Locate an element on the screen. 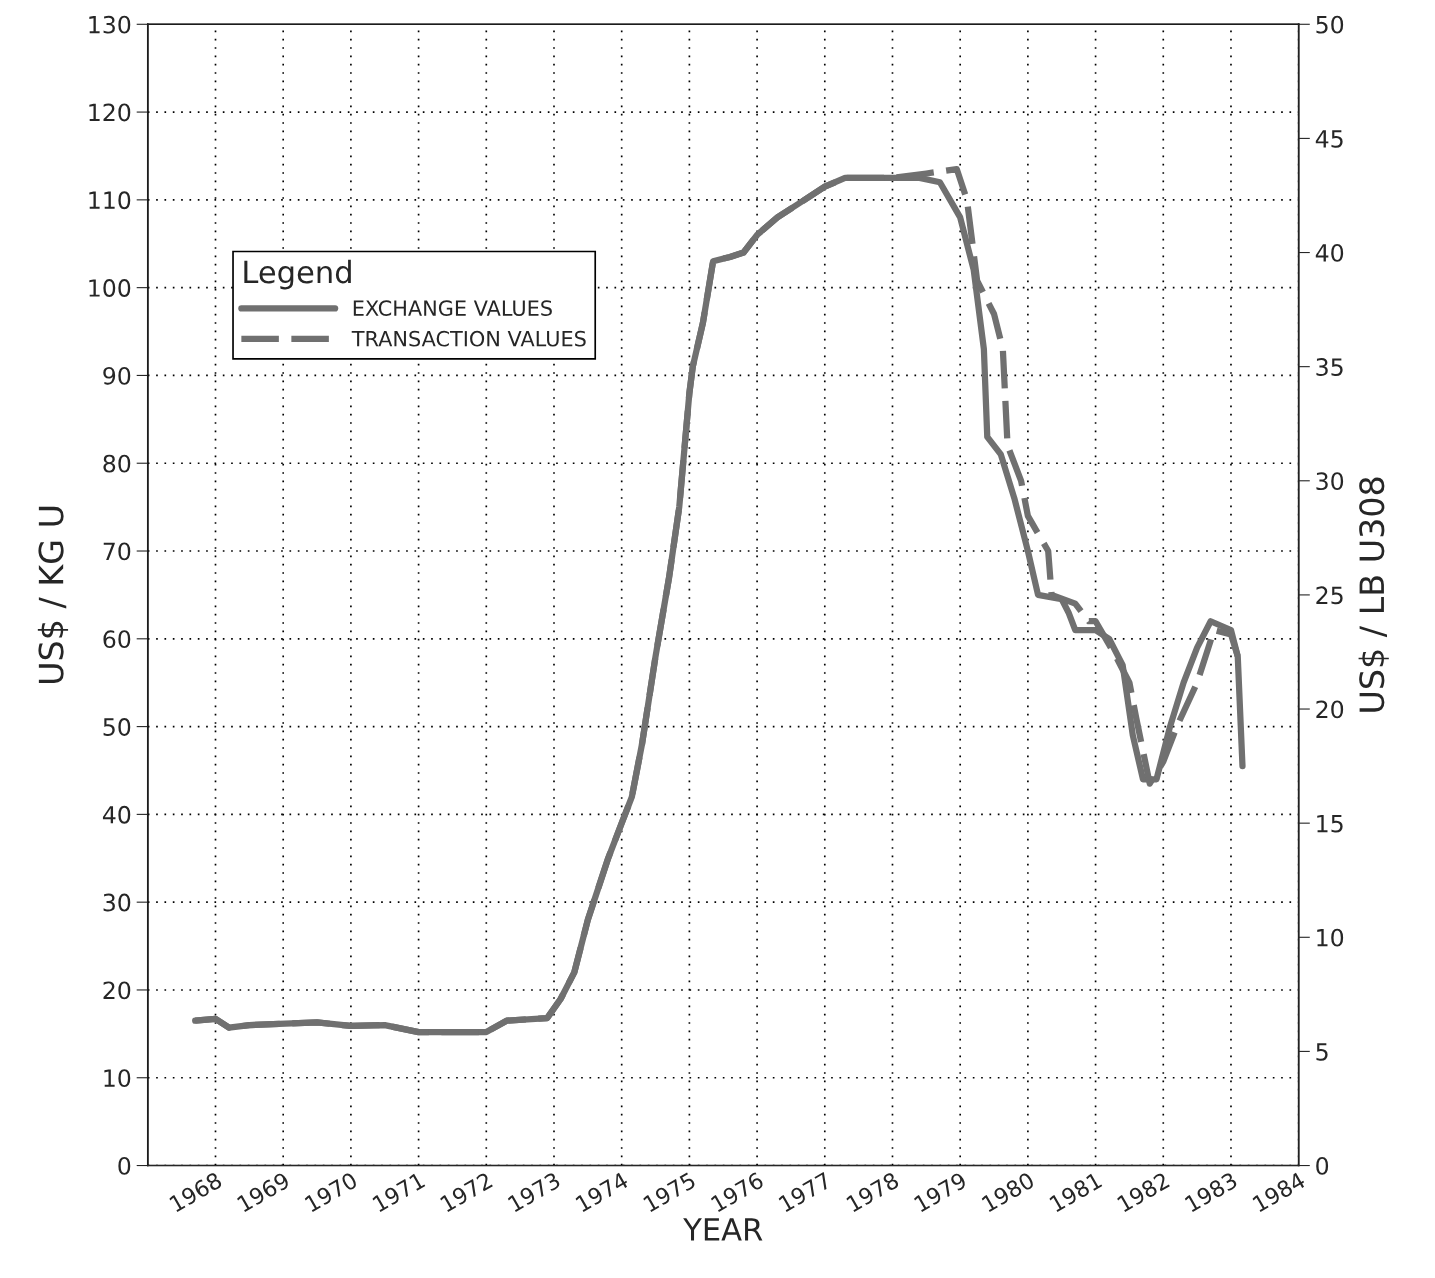 The width and height of the screenshot is (1435, 1278). y-tick-label: 70 is located at coordinates (117, 551).